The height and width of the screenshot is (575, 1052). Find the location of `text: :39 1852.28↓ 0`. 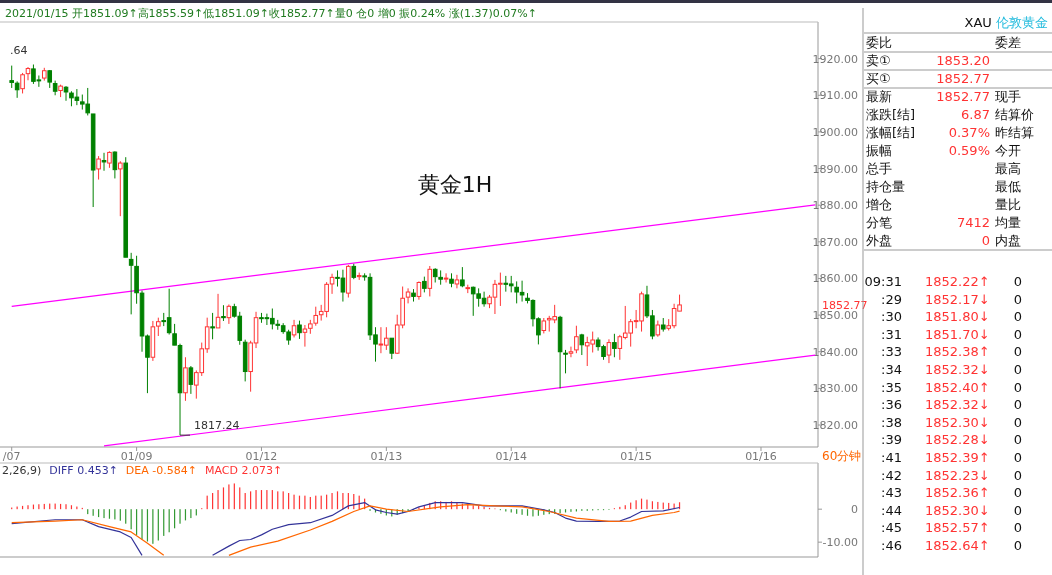

text: :39 1852.28↓ 0 is located at coordinates (951, 440).